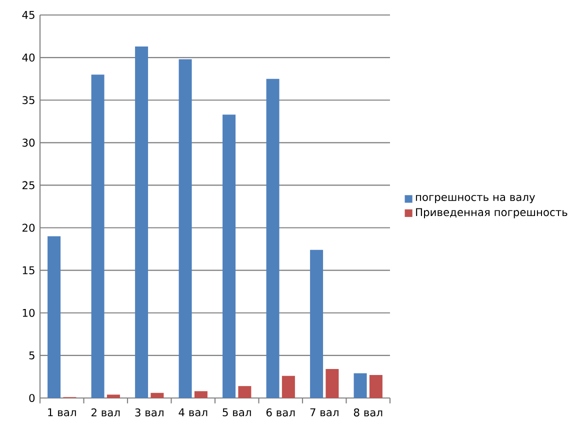  What do you see at coordinates (324, 412) in the screenshot?
I see `x-tick-label: 7 вал` at bounding box center [324, 412].